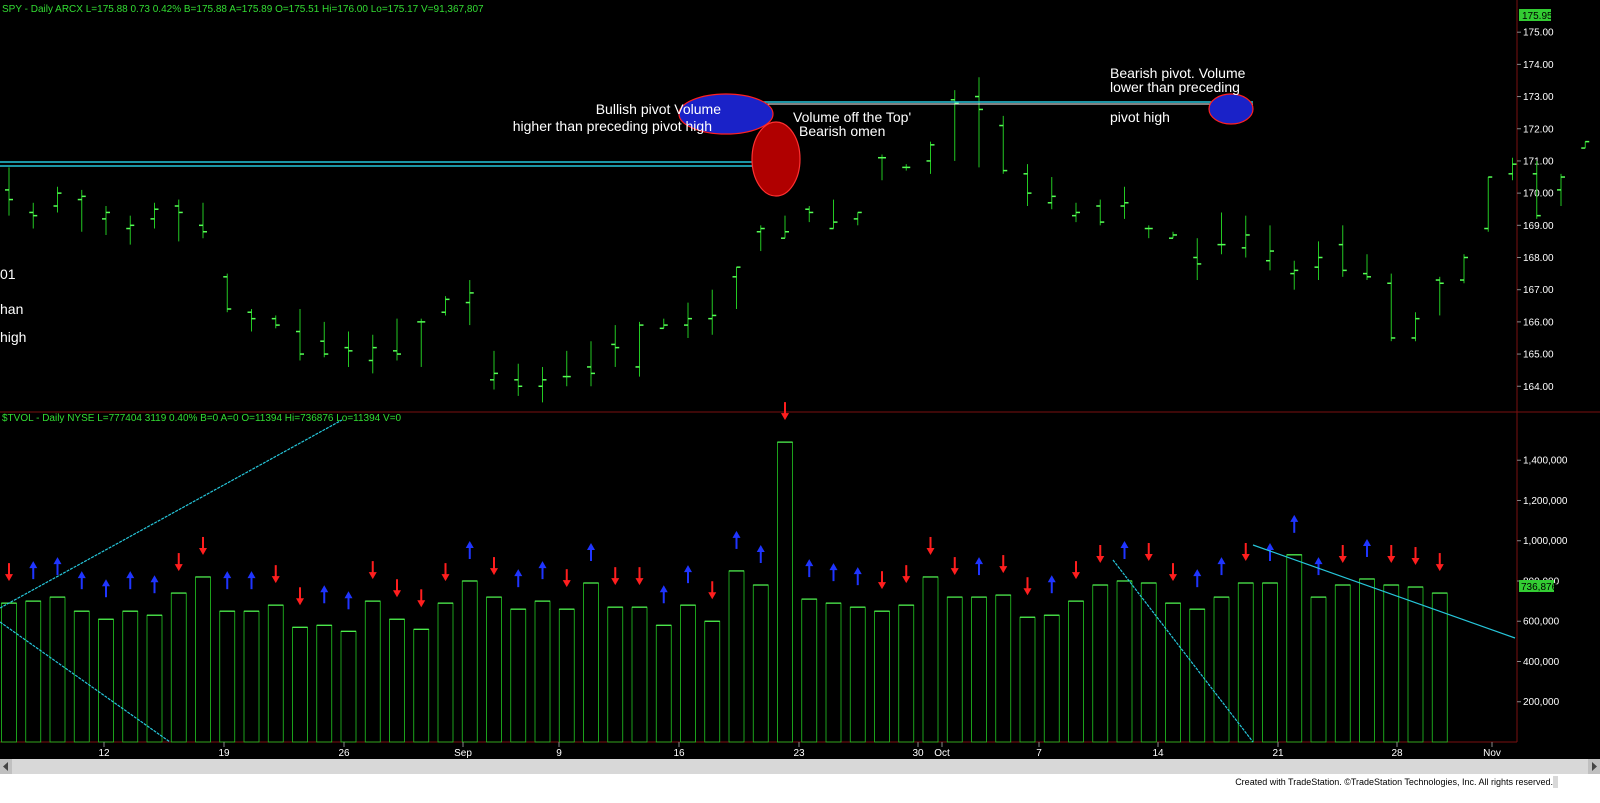  I want to click on volume-top-note-line1: Volume off the Top', so click(852, 117).